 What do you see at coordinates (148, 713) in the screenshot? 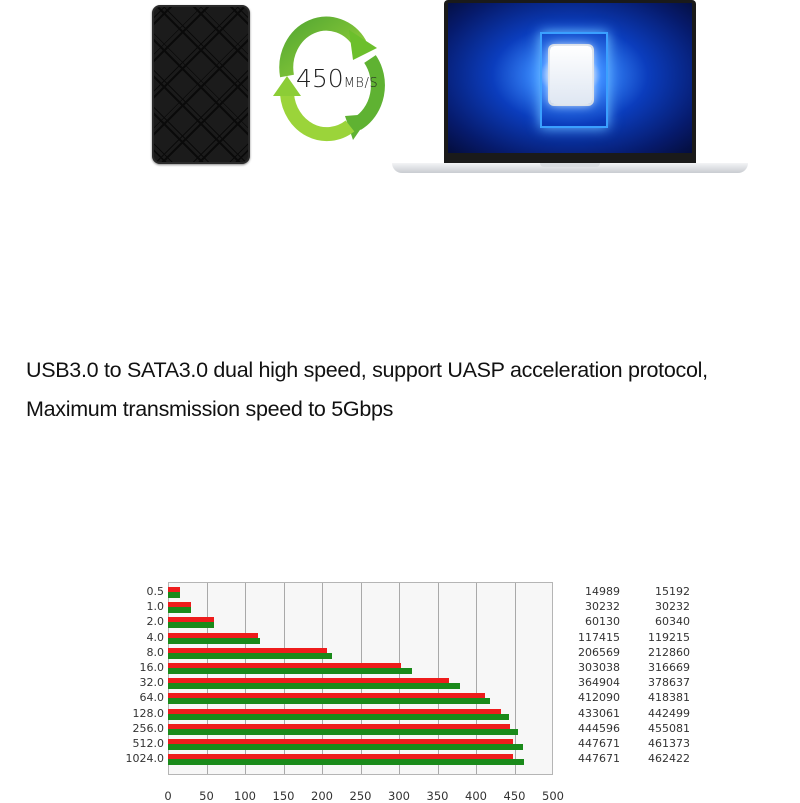
I see `y-category-label: 128.0` at bounding box center [148, 713].